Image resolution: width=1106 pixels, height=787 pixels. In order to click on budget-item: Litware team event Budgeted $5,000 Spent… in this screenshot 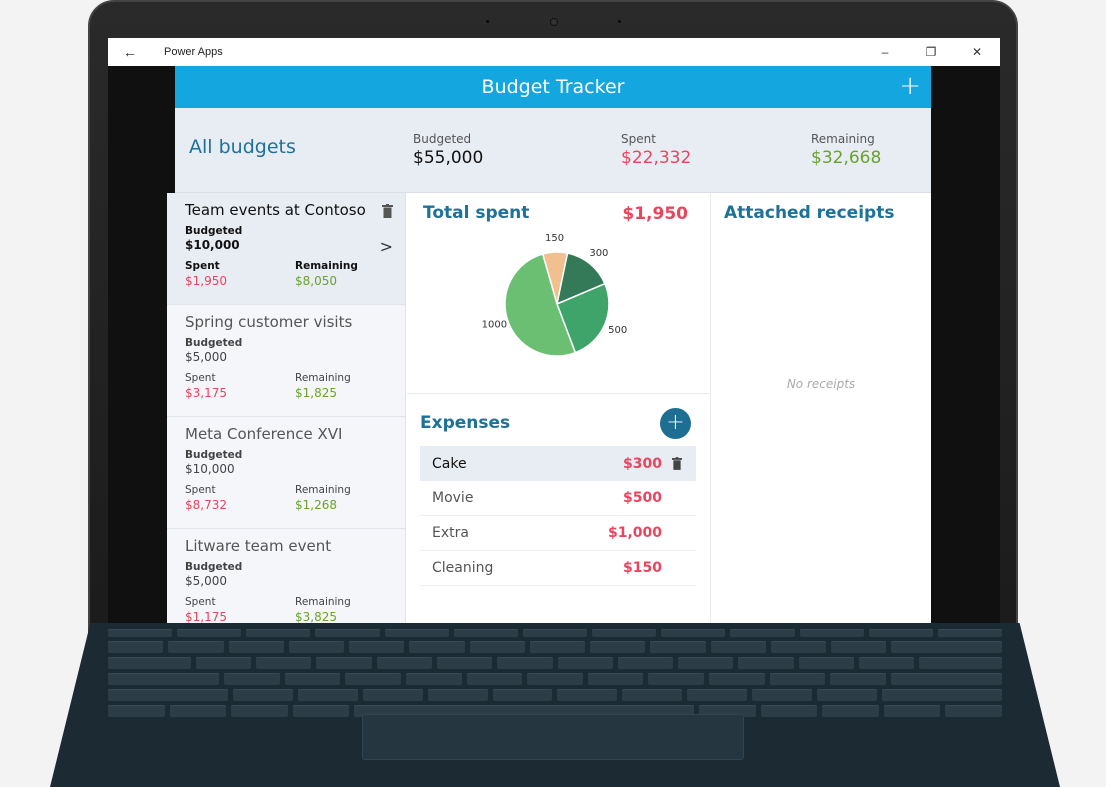, I will do `click(286, 576)`.